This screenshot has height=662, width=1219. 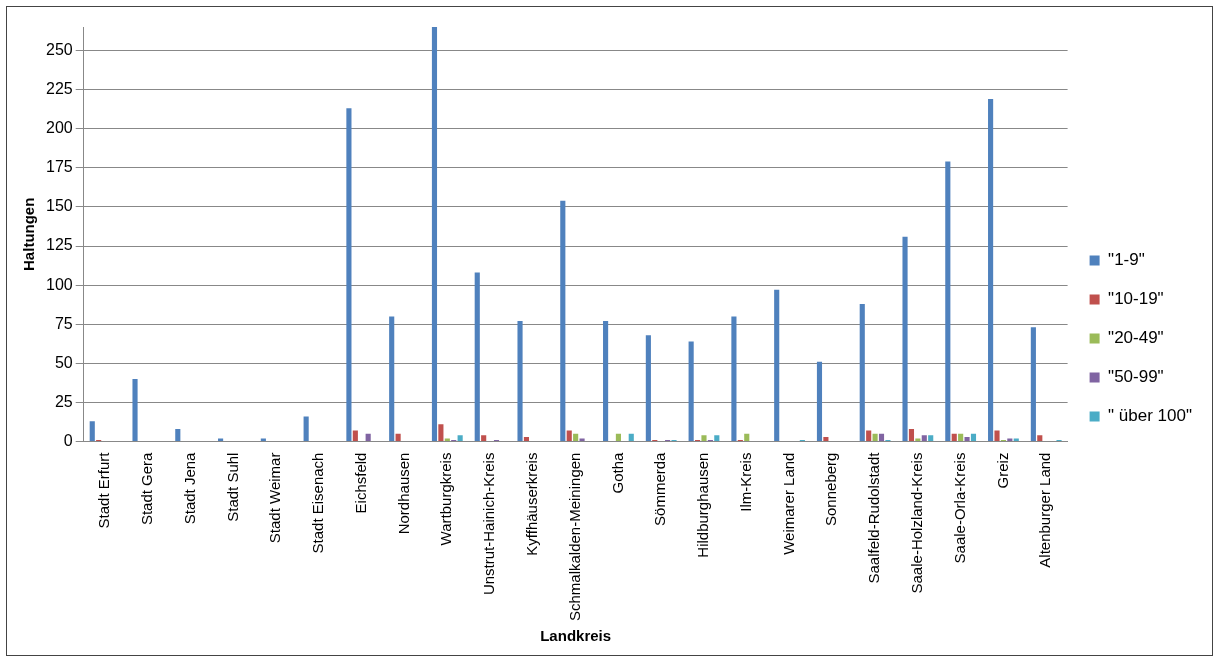 What do you see at coordinates (63, 362) in the screenshot?
I see `y-tick-label: 50` at bounding box center [63, 362].